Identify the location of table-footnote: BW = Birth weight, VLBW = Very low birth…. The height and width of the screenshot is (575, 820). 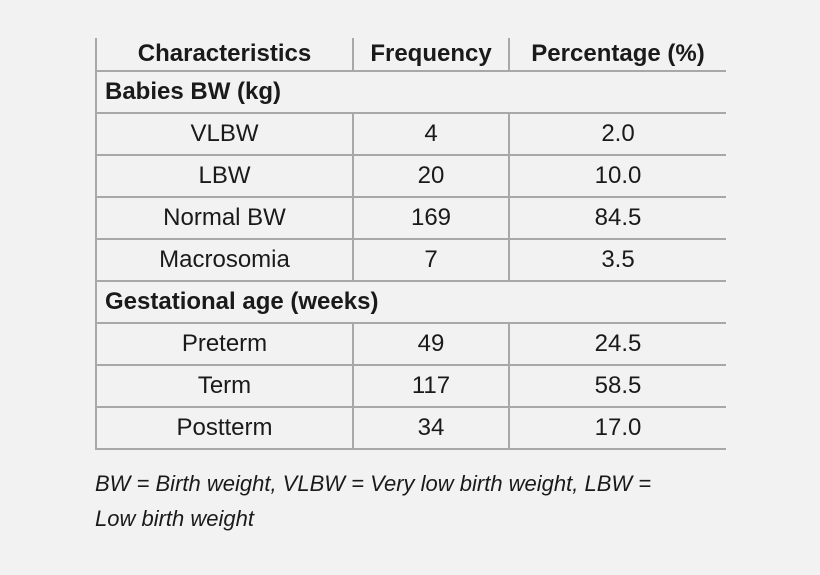
(415, 501).